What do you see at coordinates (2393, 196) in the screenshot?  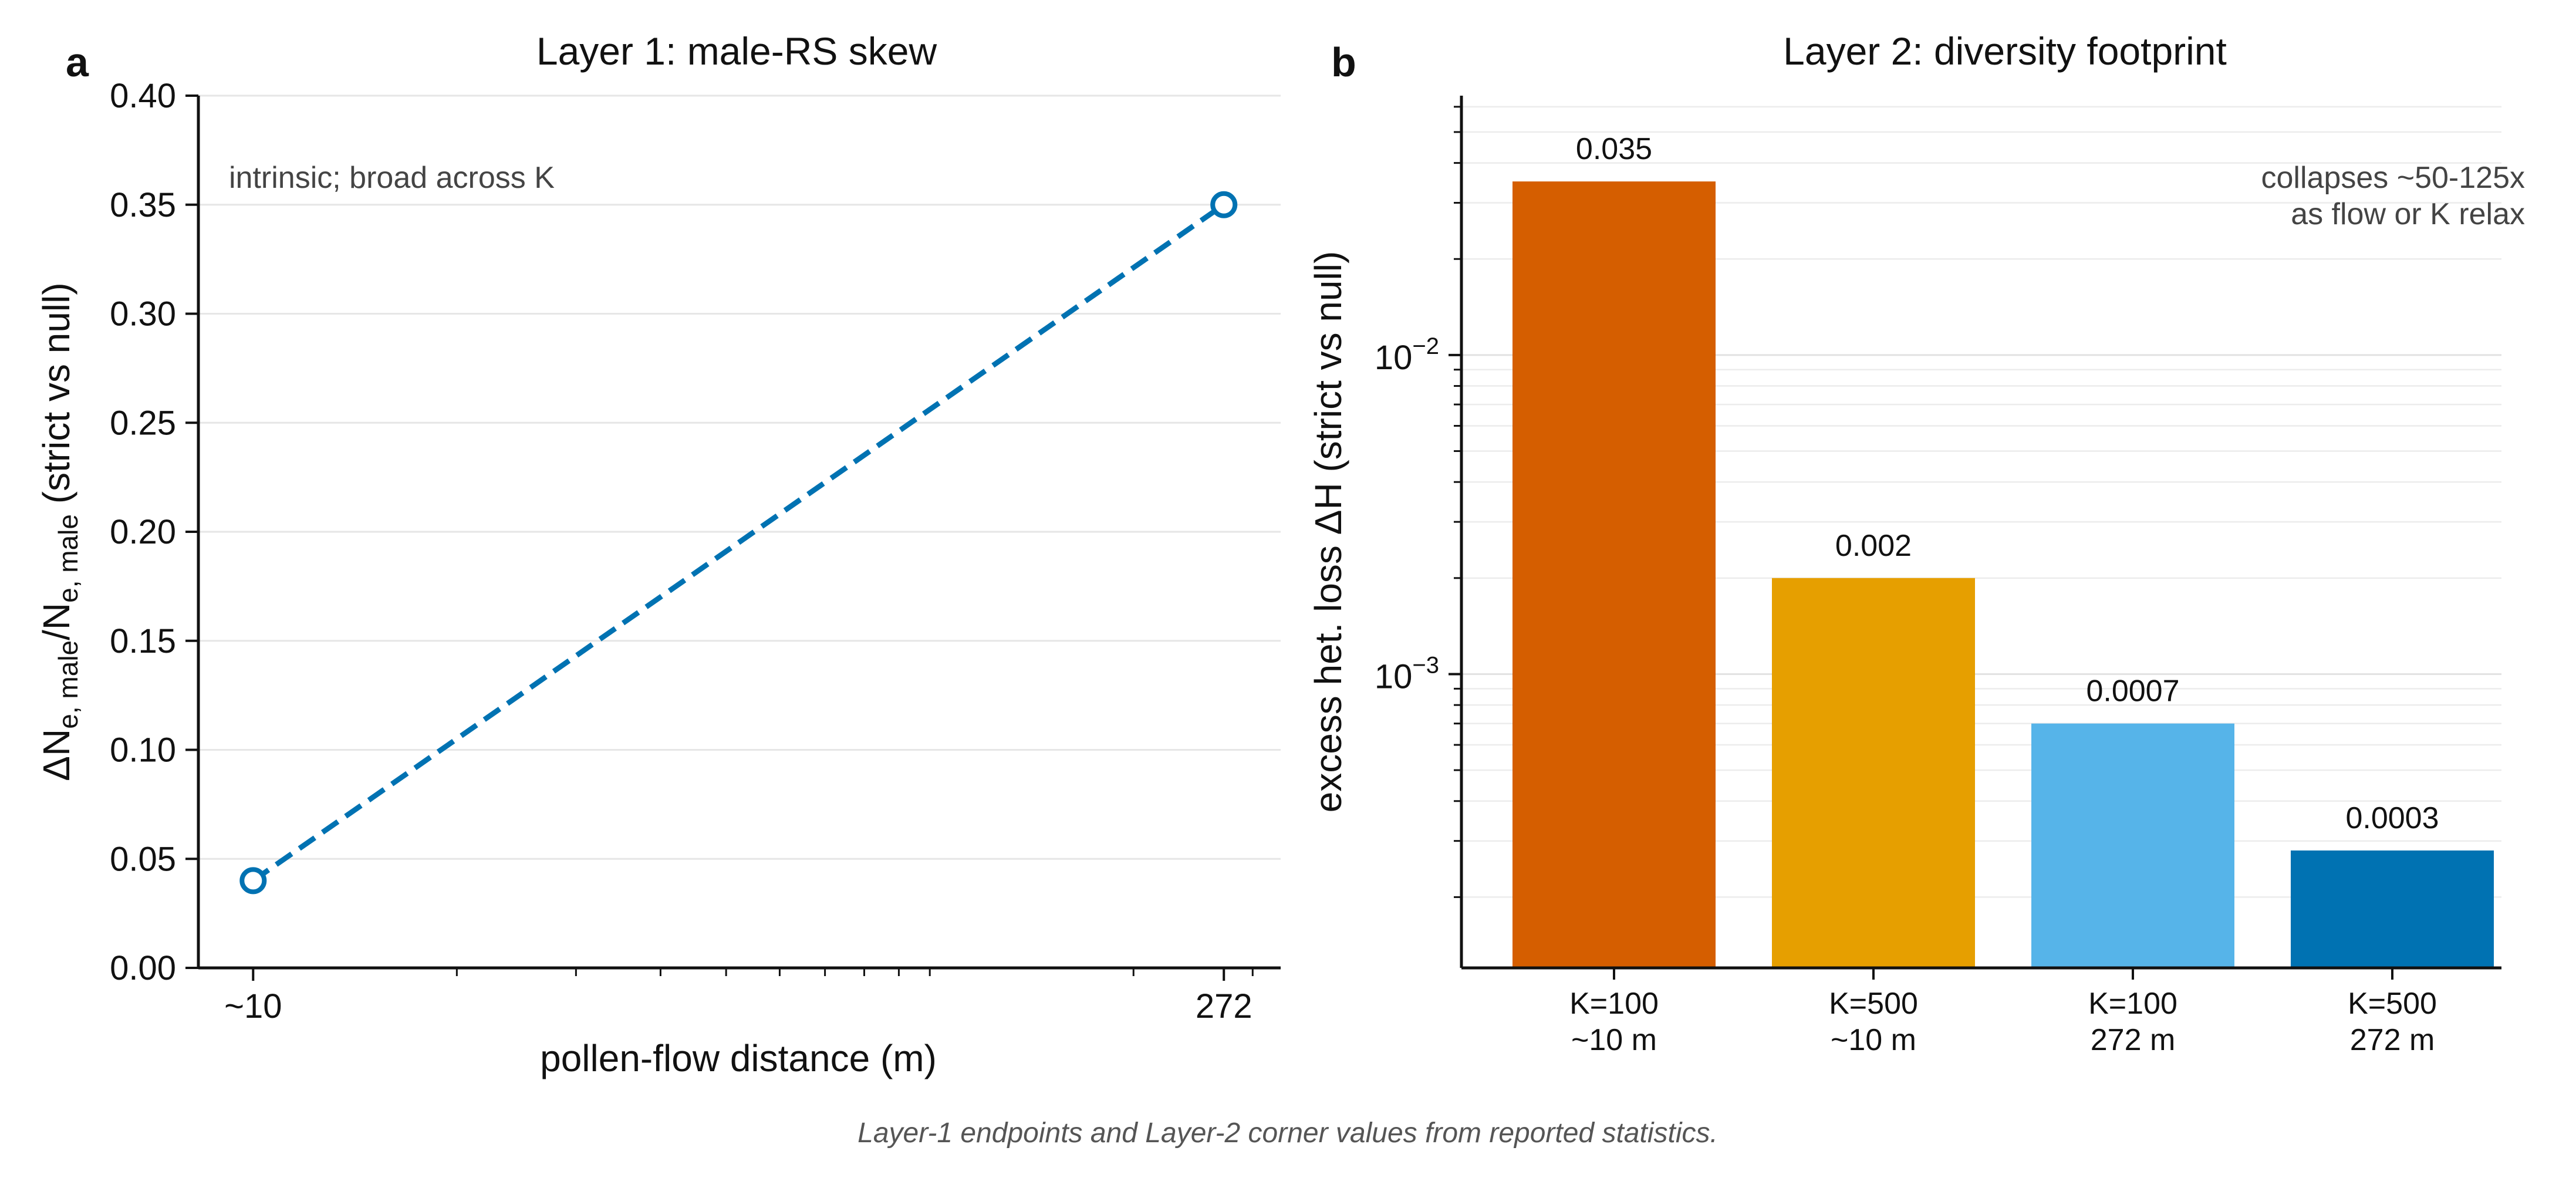 I see `panel-b-annotation: collapses ~50-125x as flow or K relax` at bounding box center [2393, 196].